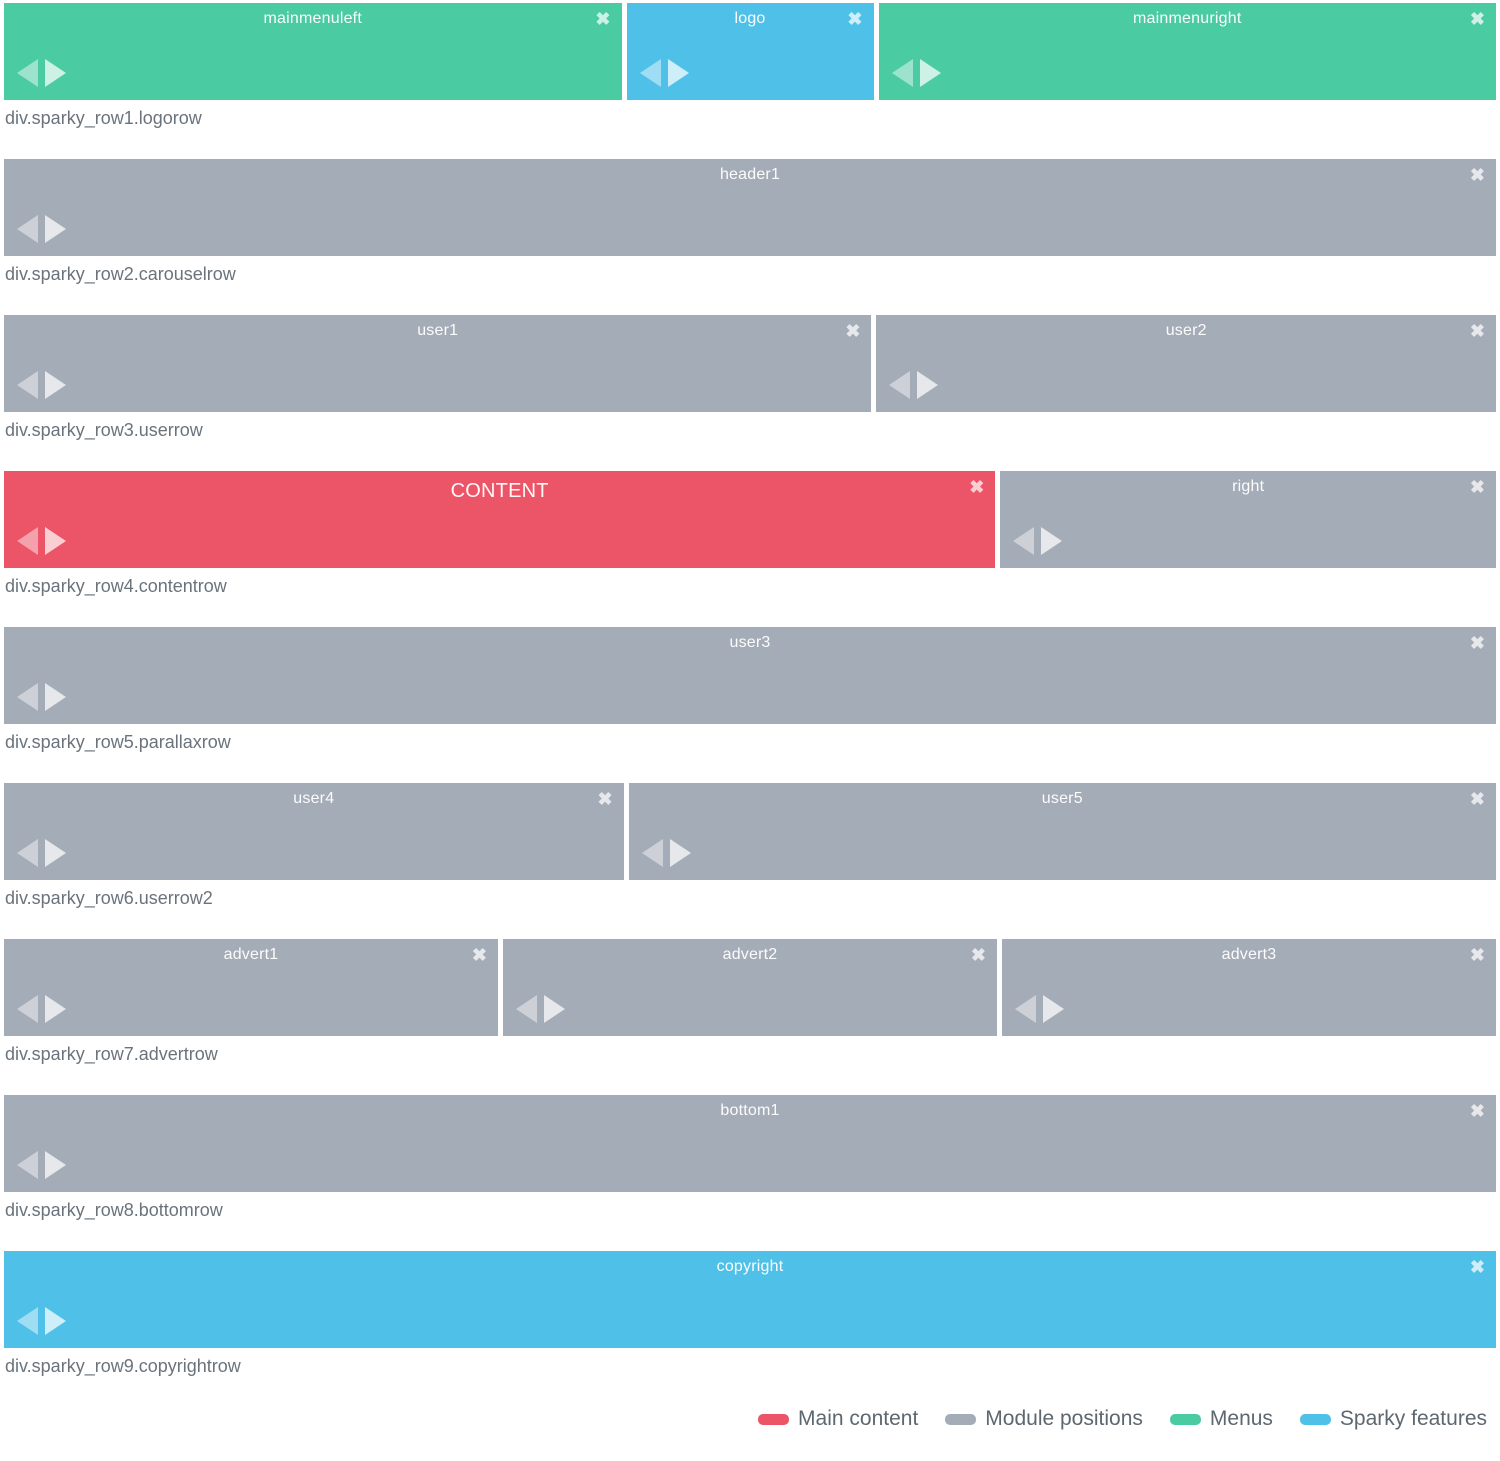 This screenshot has height=1461, width=1500. I want to click on layout-row: user3 ✖ div.sparky_row5.parallaxrow, so click(750, 690).